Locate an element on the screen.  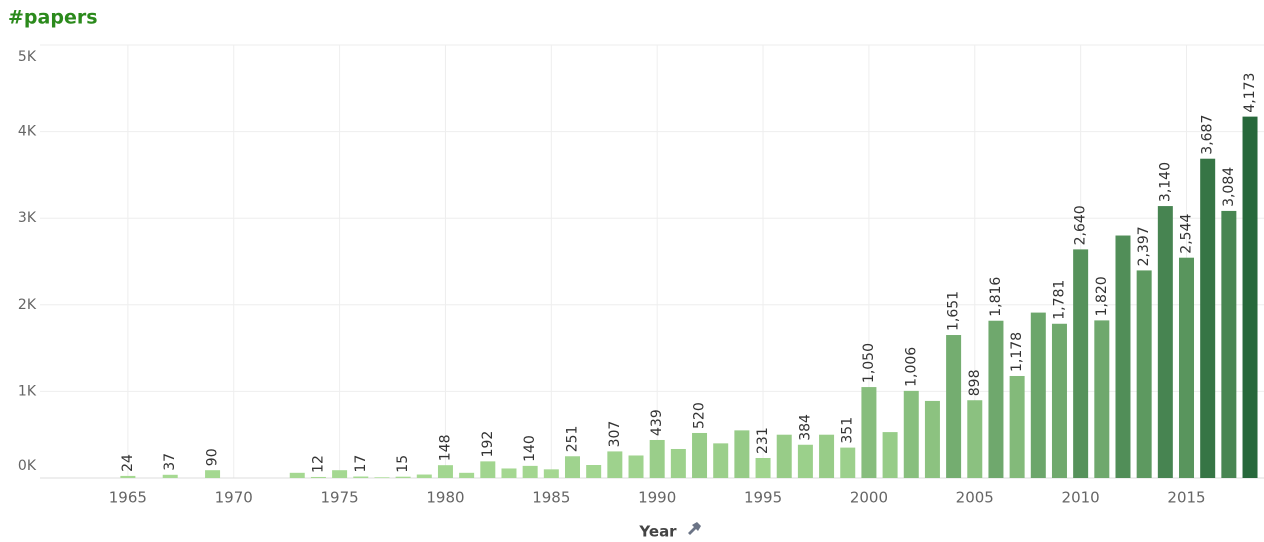
x-tick-label xt: 1980 is located at coordinates (445, 498).